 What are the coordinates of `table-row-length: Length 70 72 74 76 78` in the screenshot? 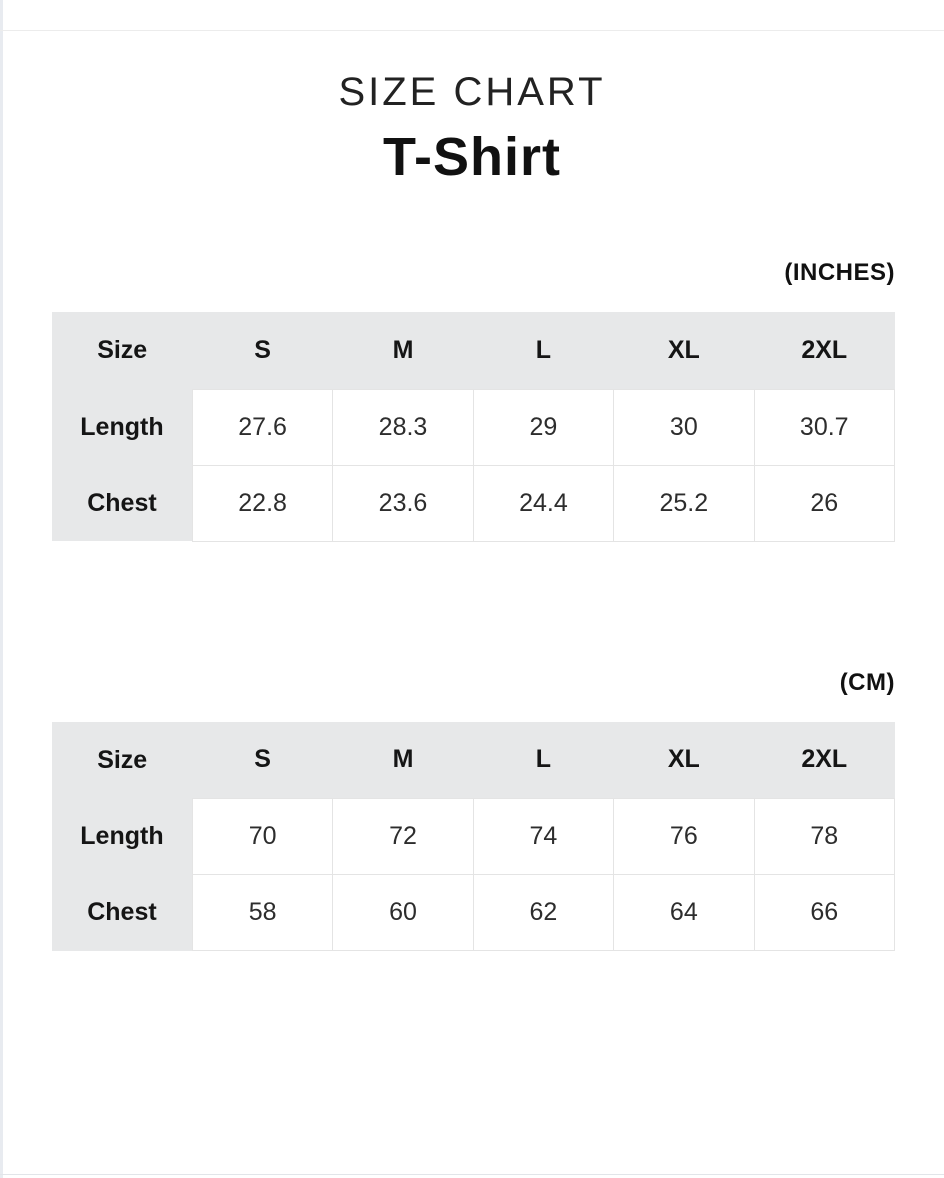 It's located at (474, 836).